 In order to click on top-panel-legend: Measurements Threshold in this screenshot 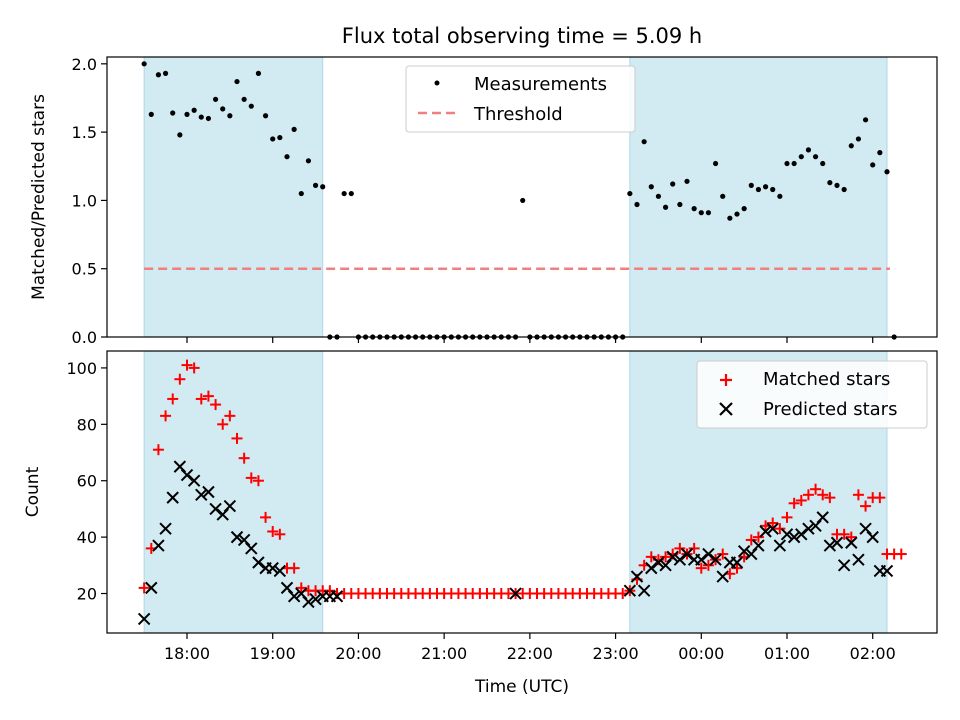, I will do `click(520, 99)`.